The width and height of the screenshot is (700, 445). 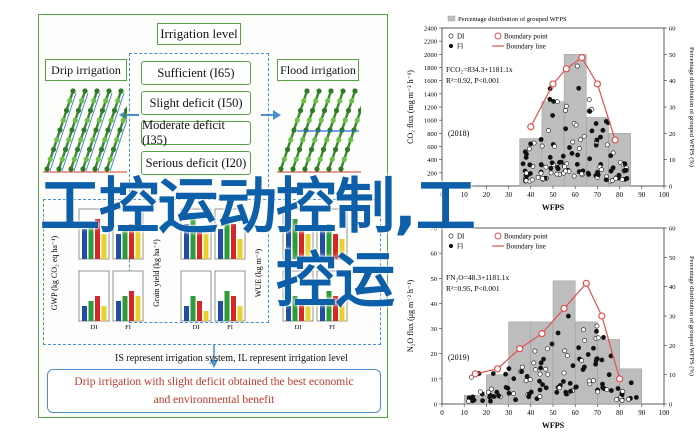 I want to click on x-tick-label: 90, so click(x=642, y=195).